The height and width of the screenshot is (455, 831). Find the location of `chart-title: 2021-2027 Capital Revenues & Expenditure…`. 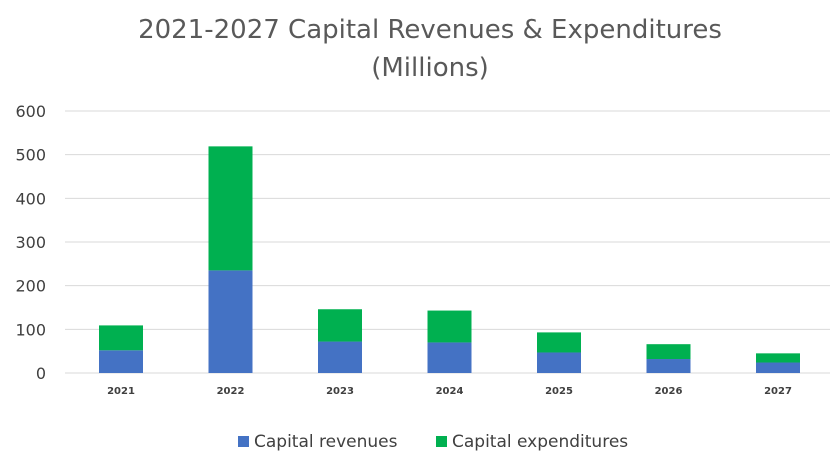

chart-title: 2021-2027 Capital Revenues & Expenditure… is located at coordinates (430, 30).